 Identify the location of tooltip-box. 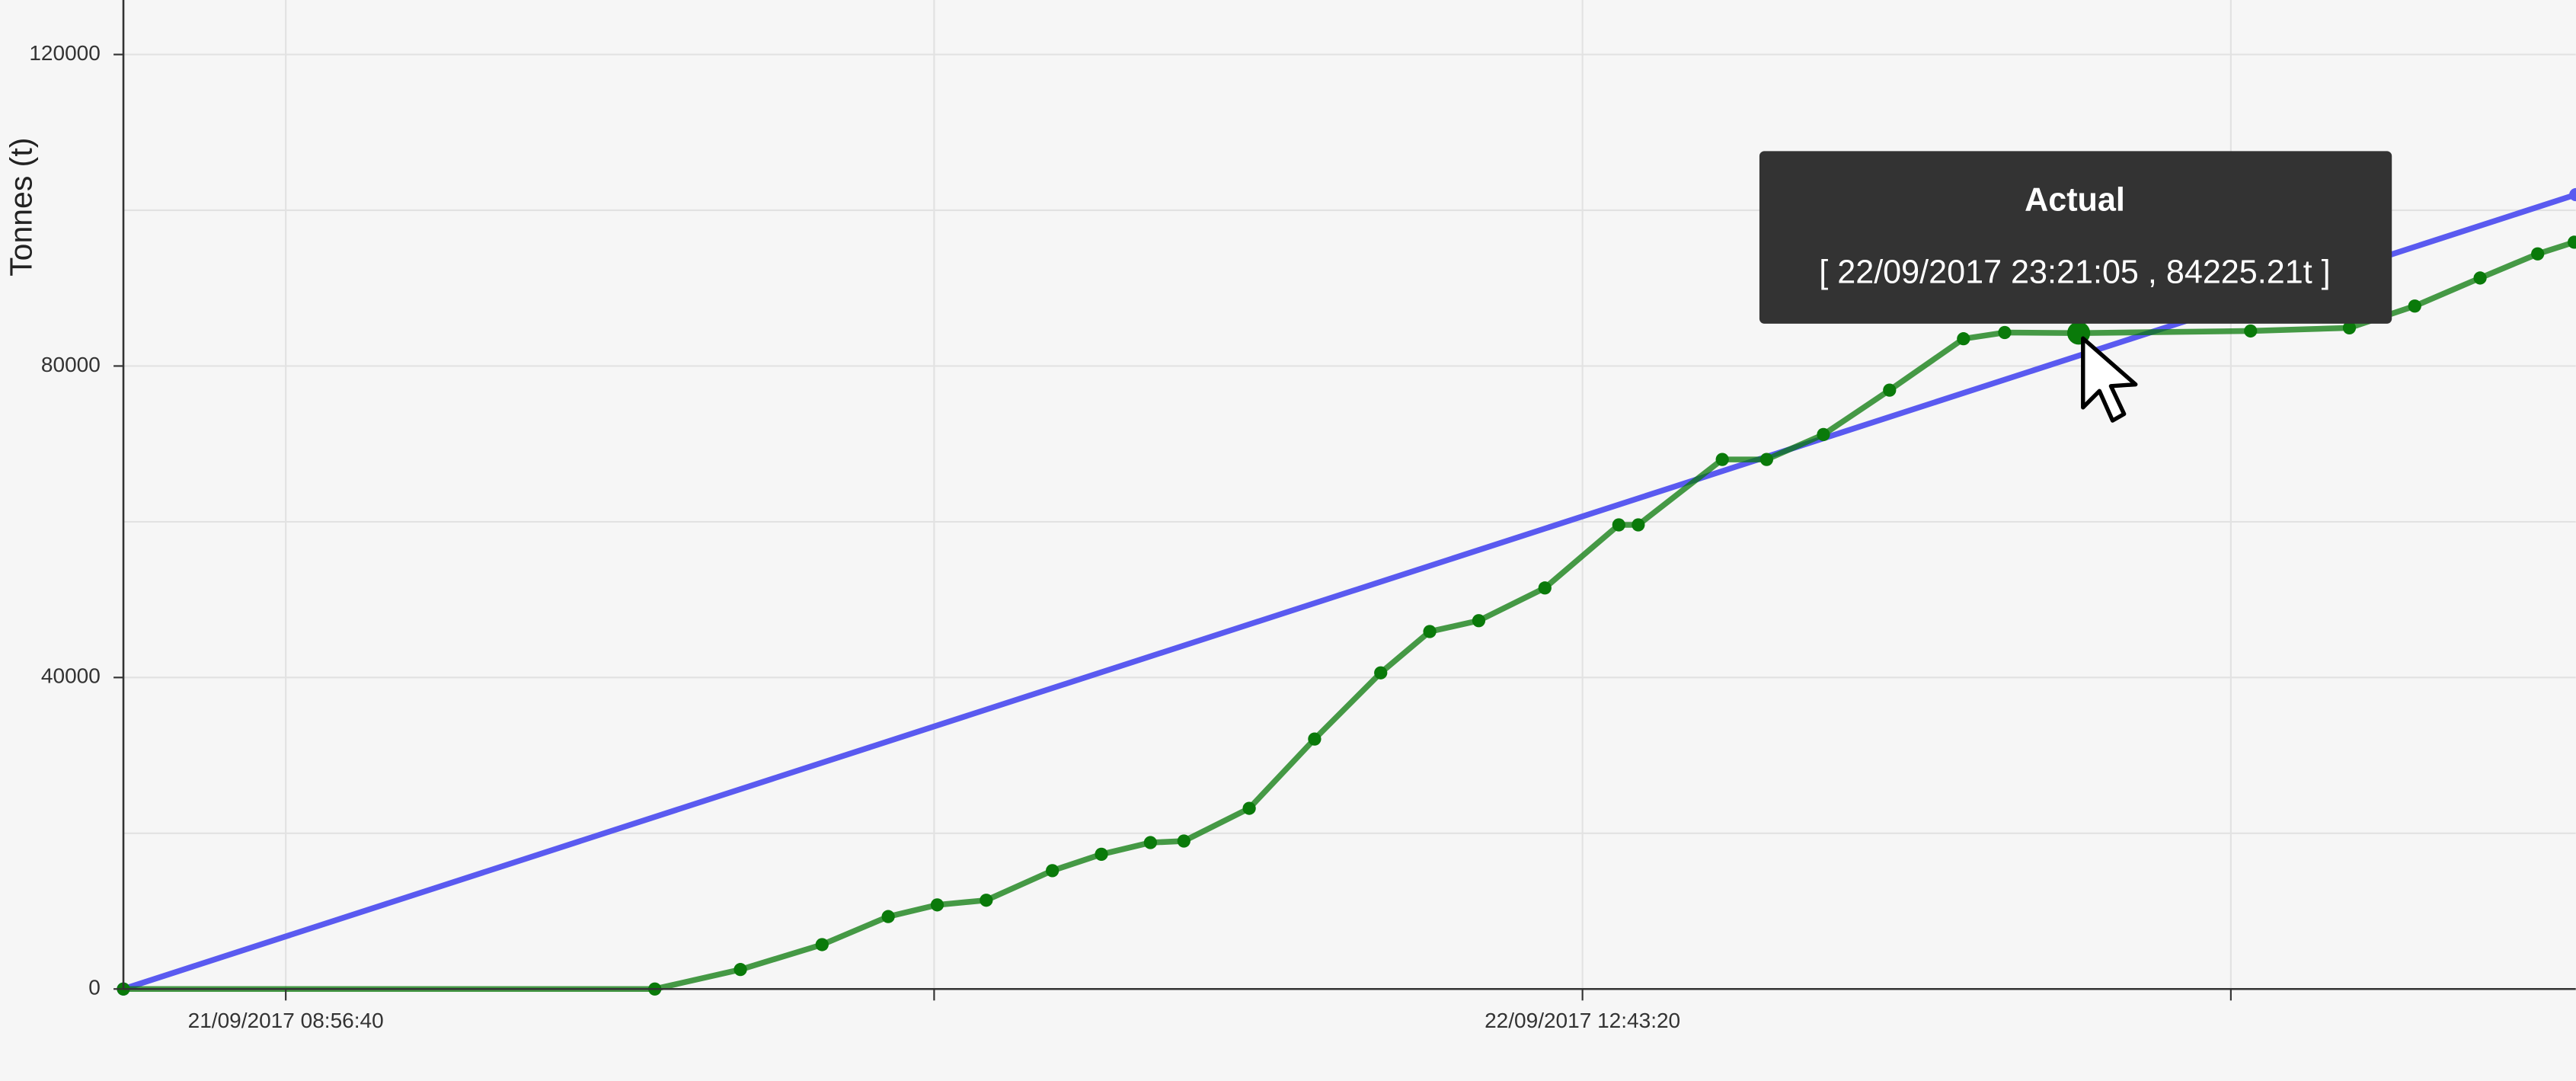
(2076, 238).